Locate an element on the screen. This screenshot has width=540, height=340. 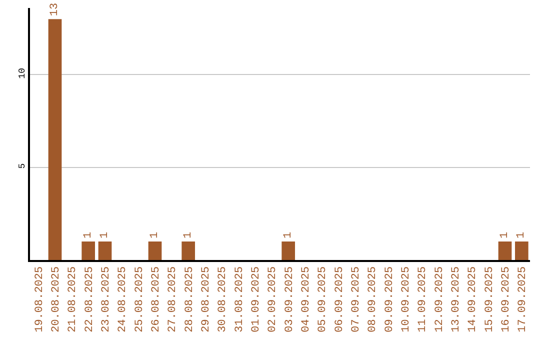
x-tick-label: 25.08.2025 is located at coordinates (140, 299).